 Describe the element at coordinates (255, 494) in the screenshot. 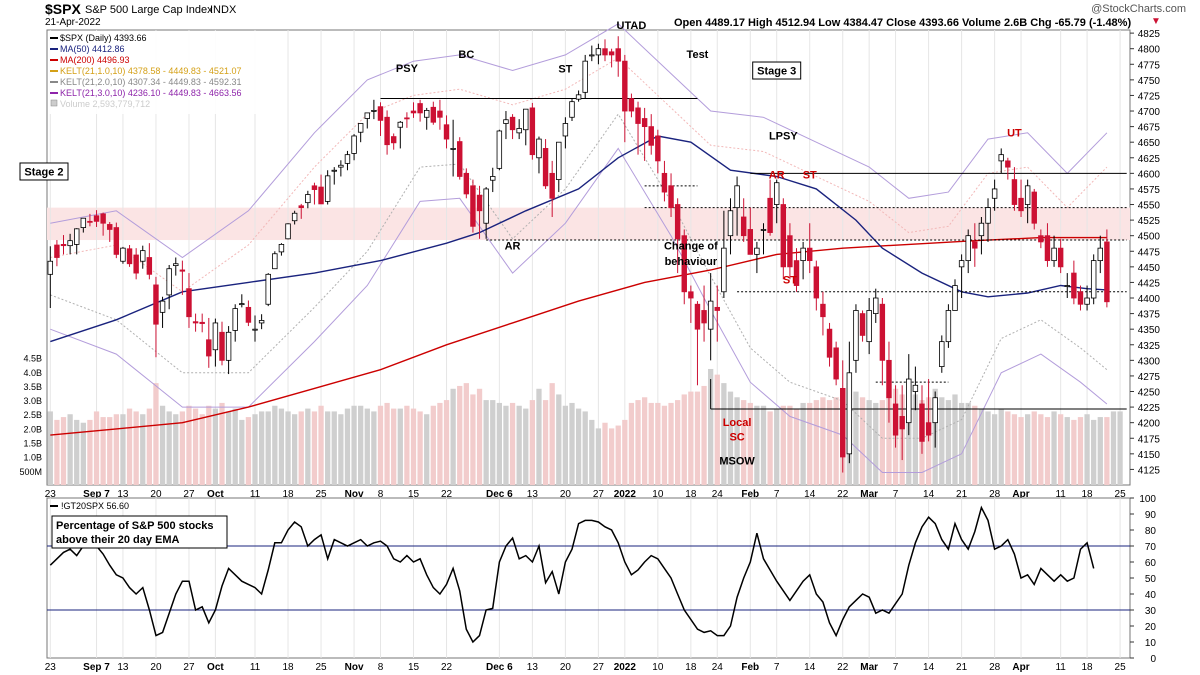

I see `date-axis-label: 11` at that location.